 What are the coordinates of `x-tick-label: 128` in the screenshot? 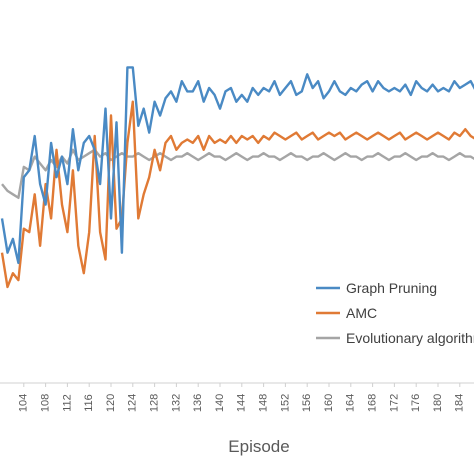 It's located at (155, 403).